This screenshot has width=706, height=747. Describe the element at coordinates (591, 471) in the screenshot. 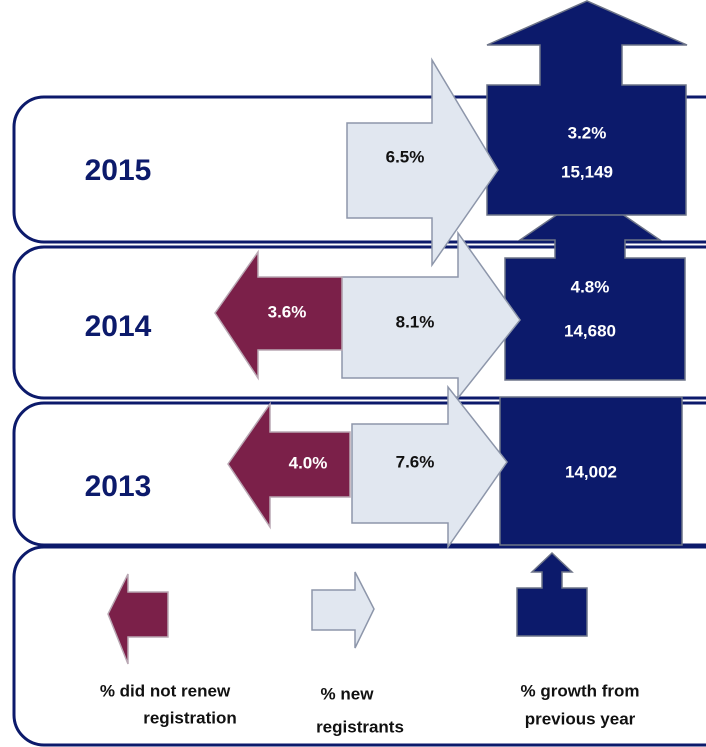

I see `total-value: 14,002` at that location.